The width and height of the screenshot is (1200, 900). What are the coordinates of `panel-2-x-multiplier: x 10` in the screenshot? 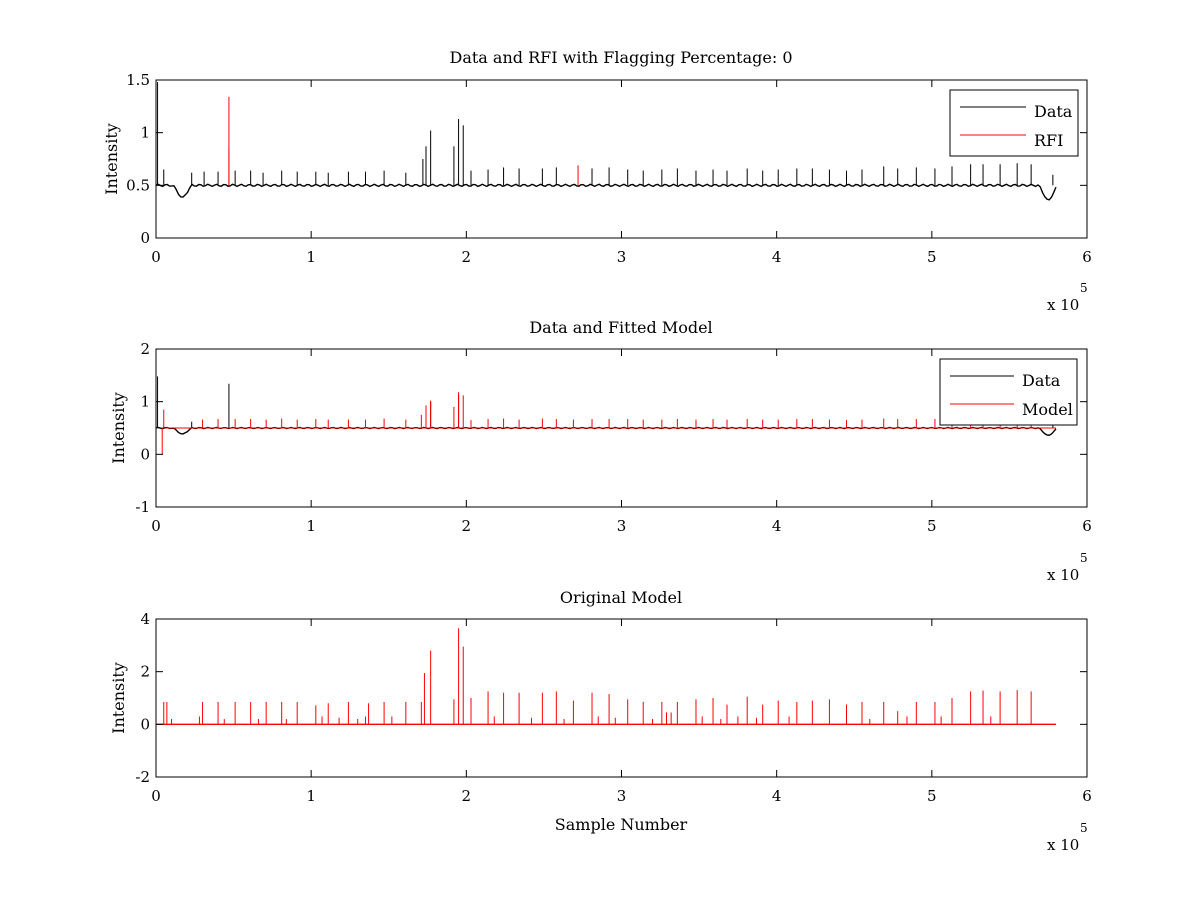 It's located at (1063, 575).